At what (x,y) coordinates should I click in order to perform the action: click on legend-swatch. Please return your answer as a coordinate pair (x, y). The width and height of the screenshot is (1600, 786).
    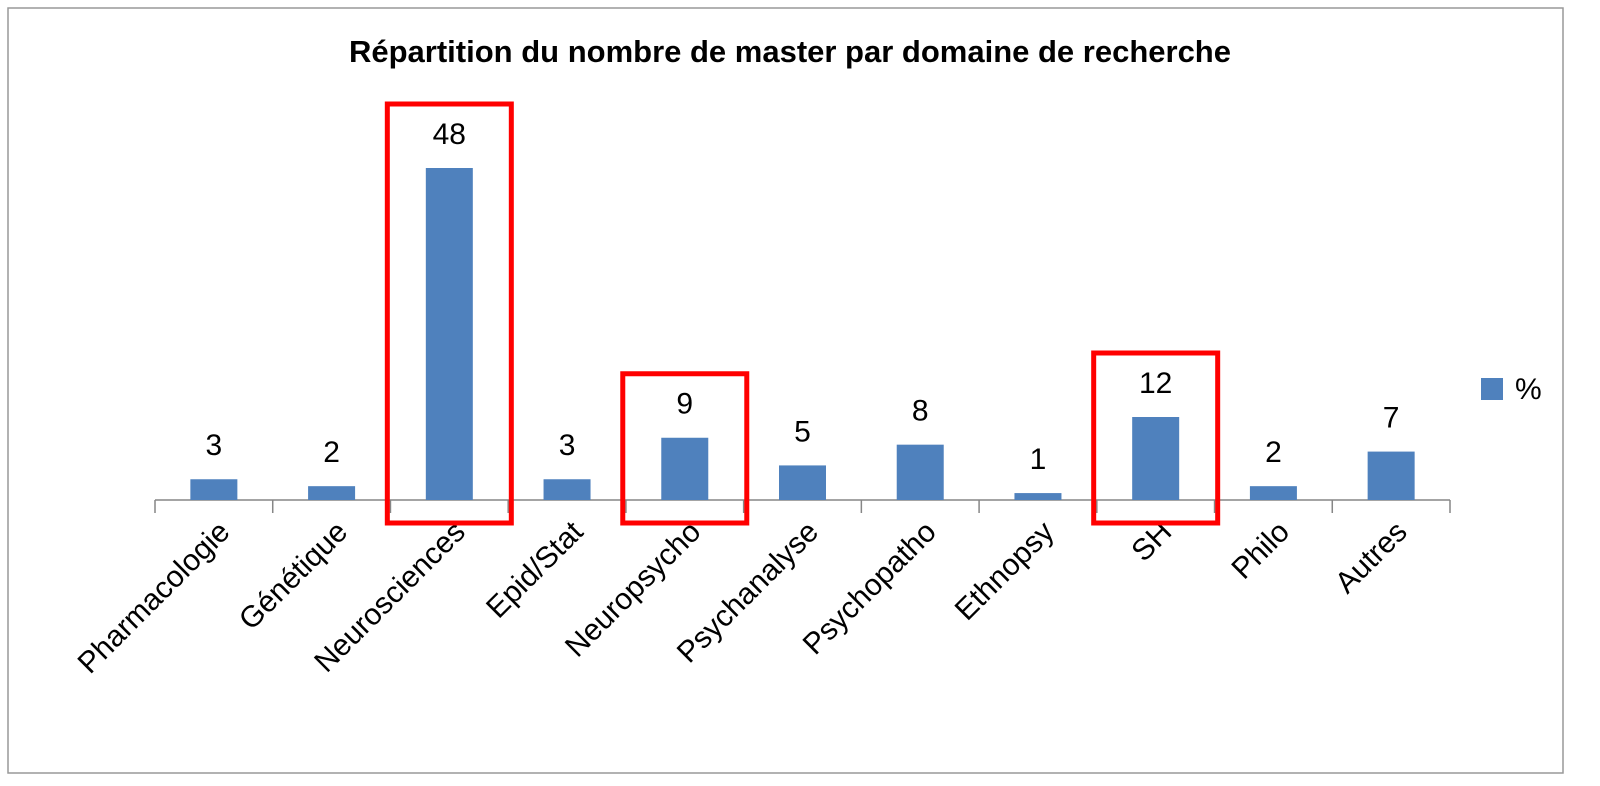
    Looking at the image, I should click on (1492, 389).